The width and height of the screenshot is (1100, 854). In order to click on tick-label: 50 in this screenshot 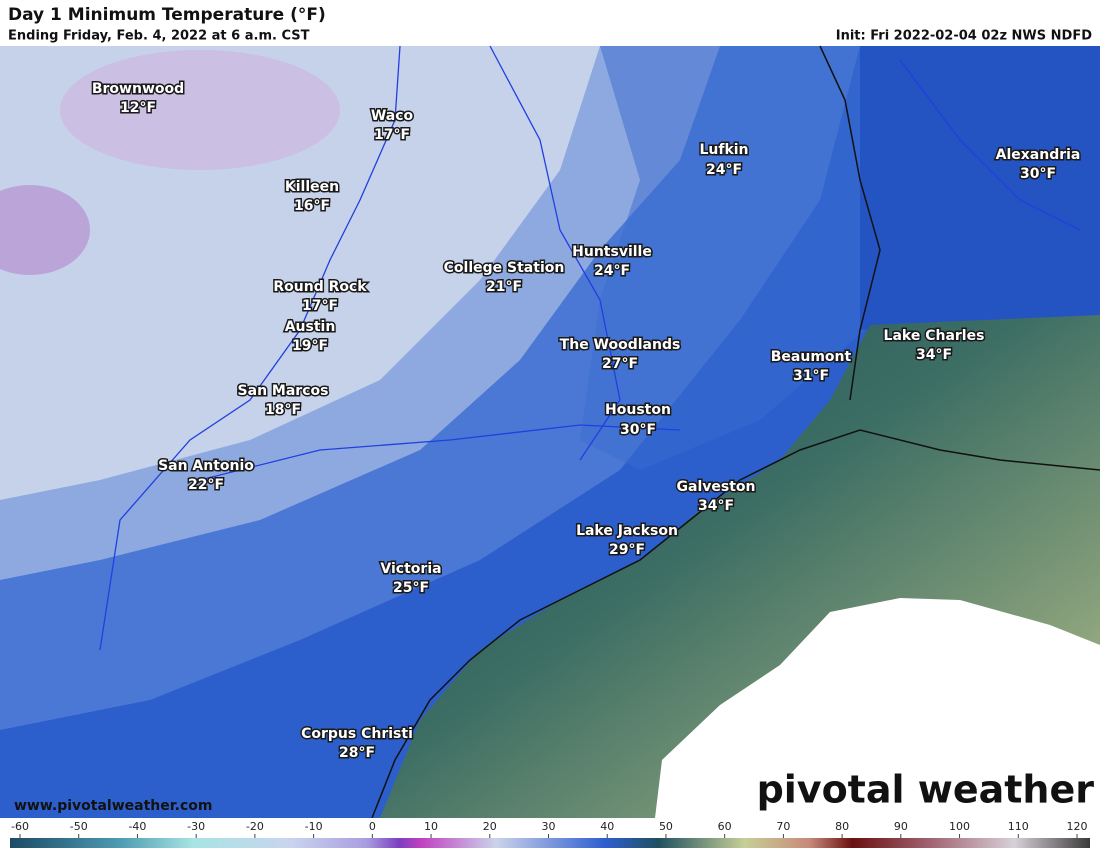, I will do `click(666, 826)`.